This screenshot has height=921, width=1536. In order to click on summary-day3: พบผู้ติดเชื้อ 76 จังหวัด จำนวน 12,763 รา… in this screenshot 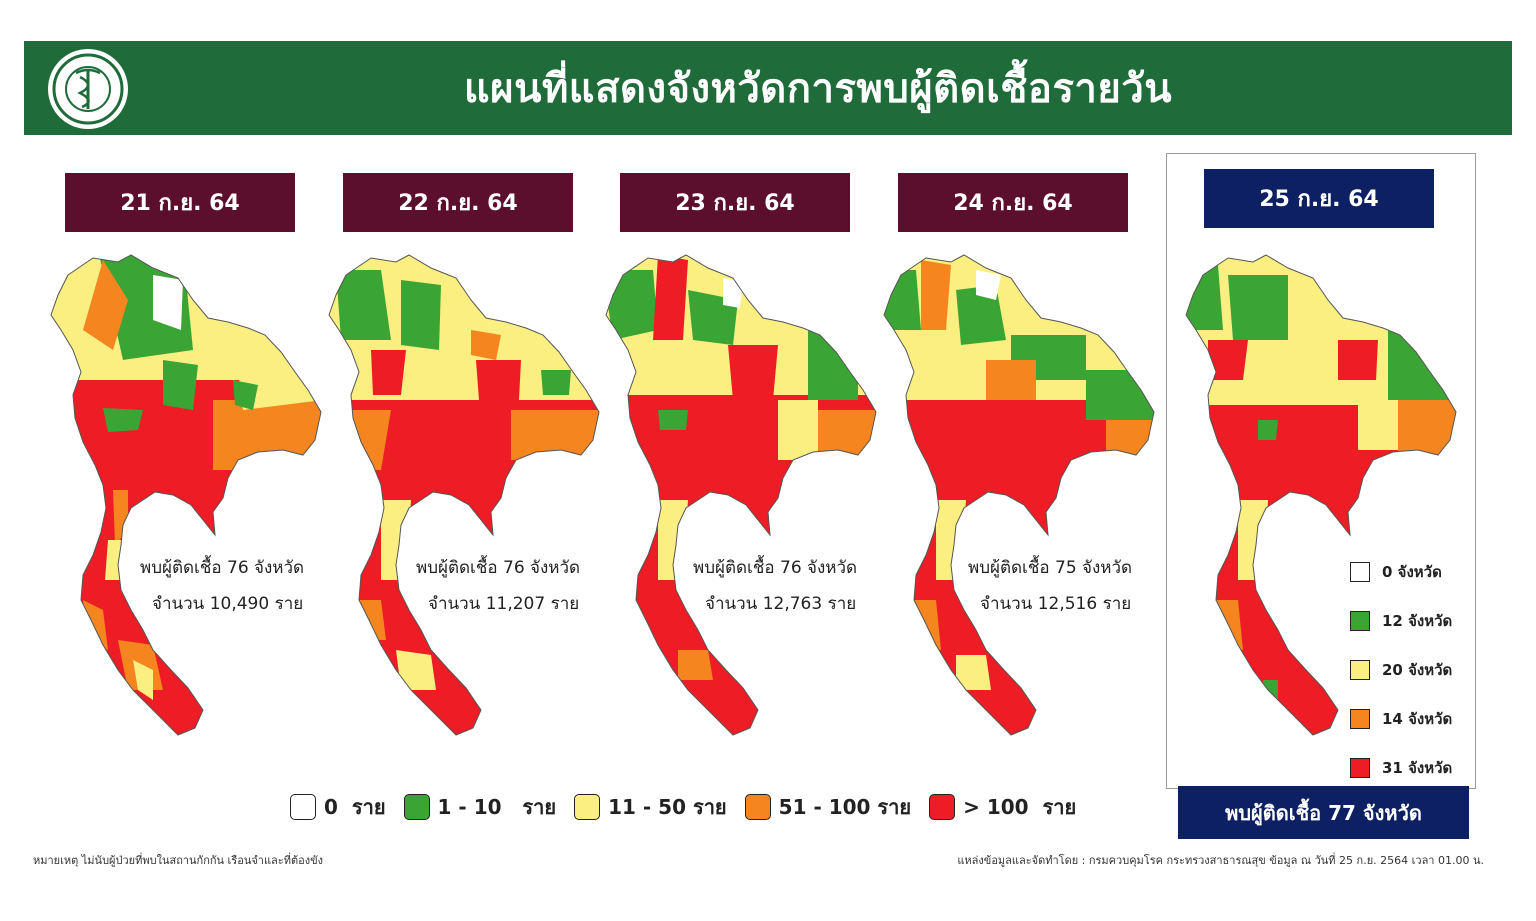, I will do `click(775, 586)`.